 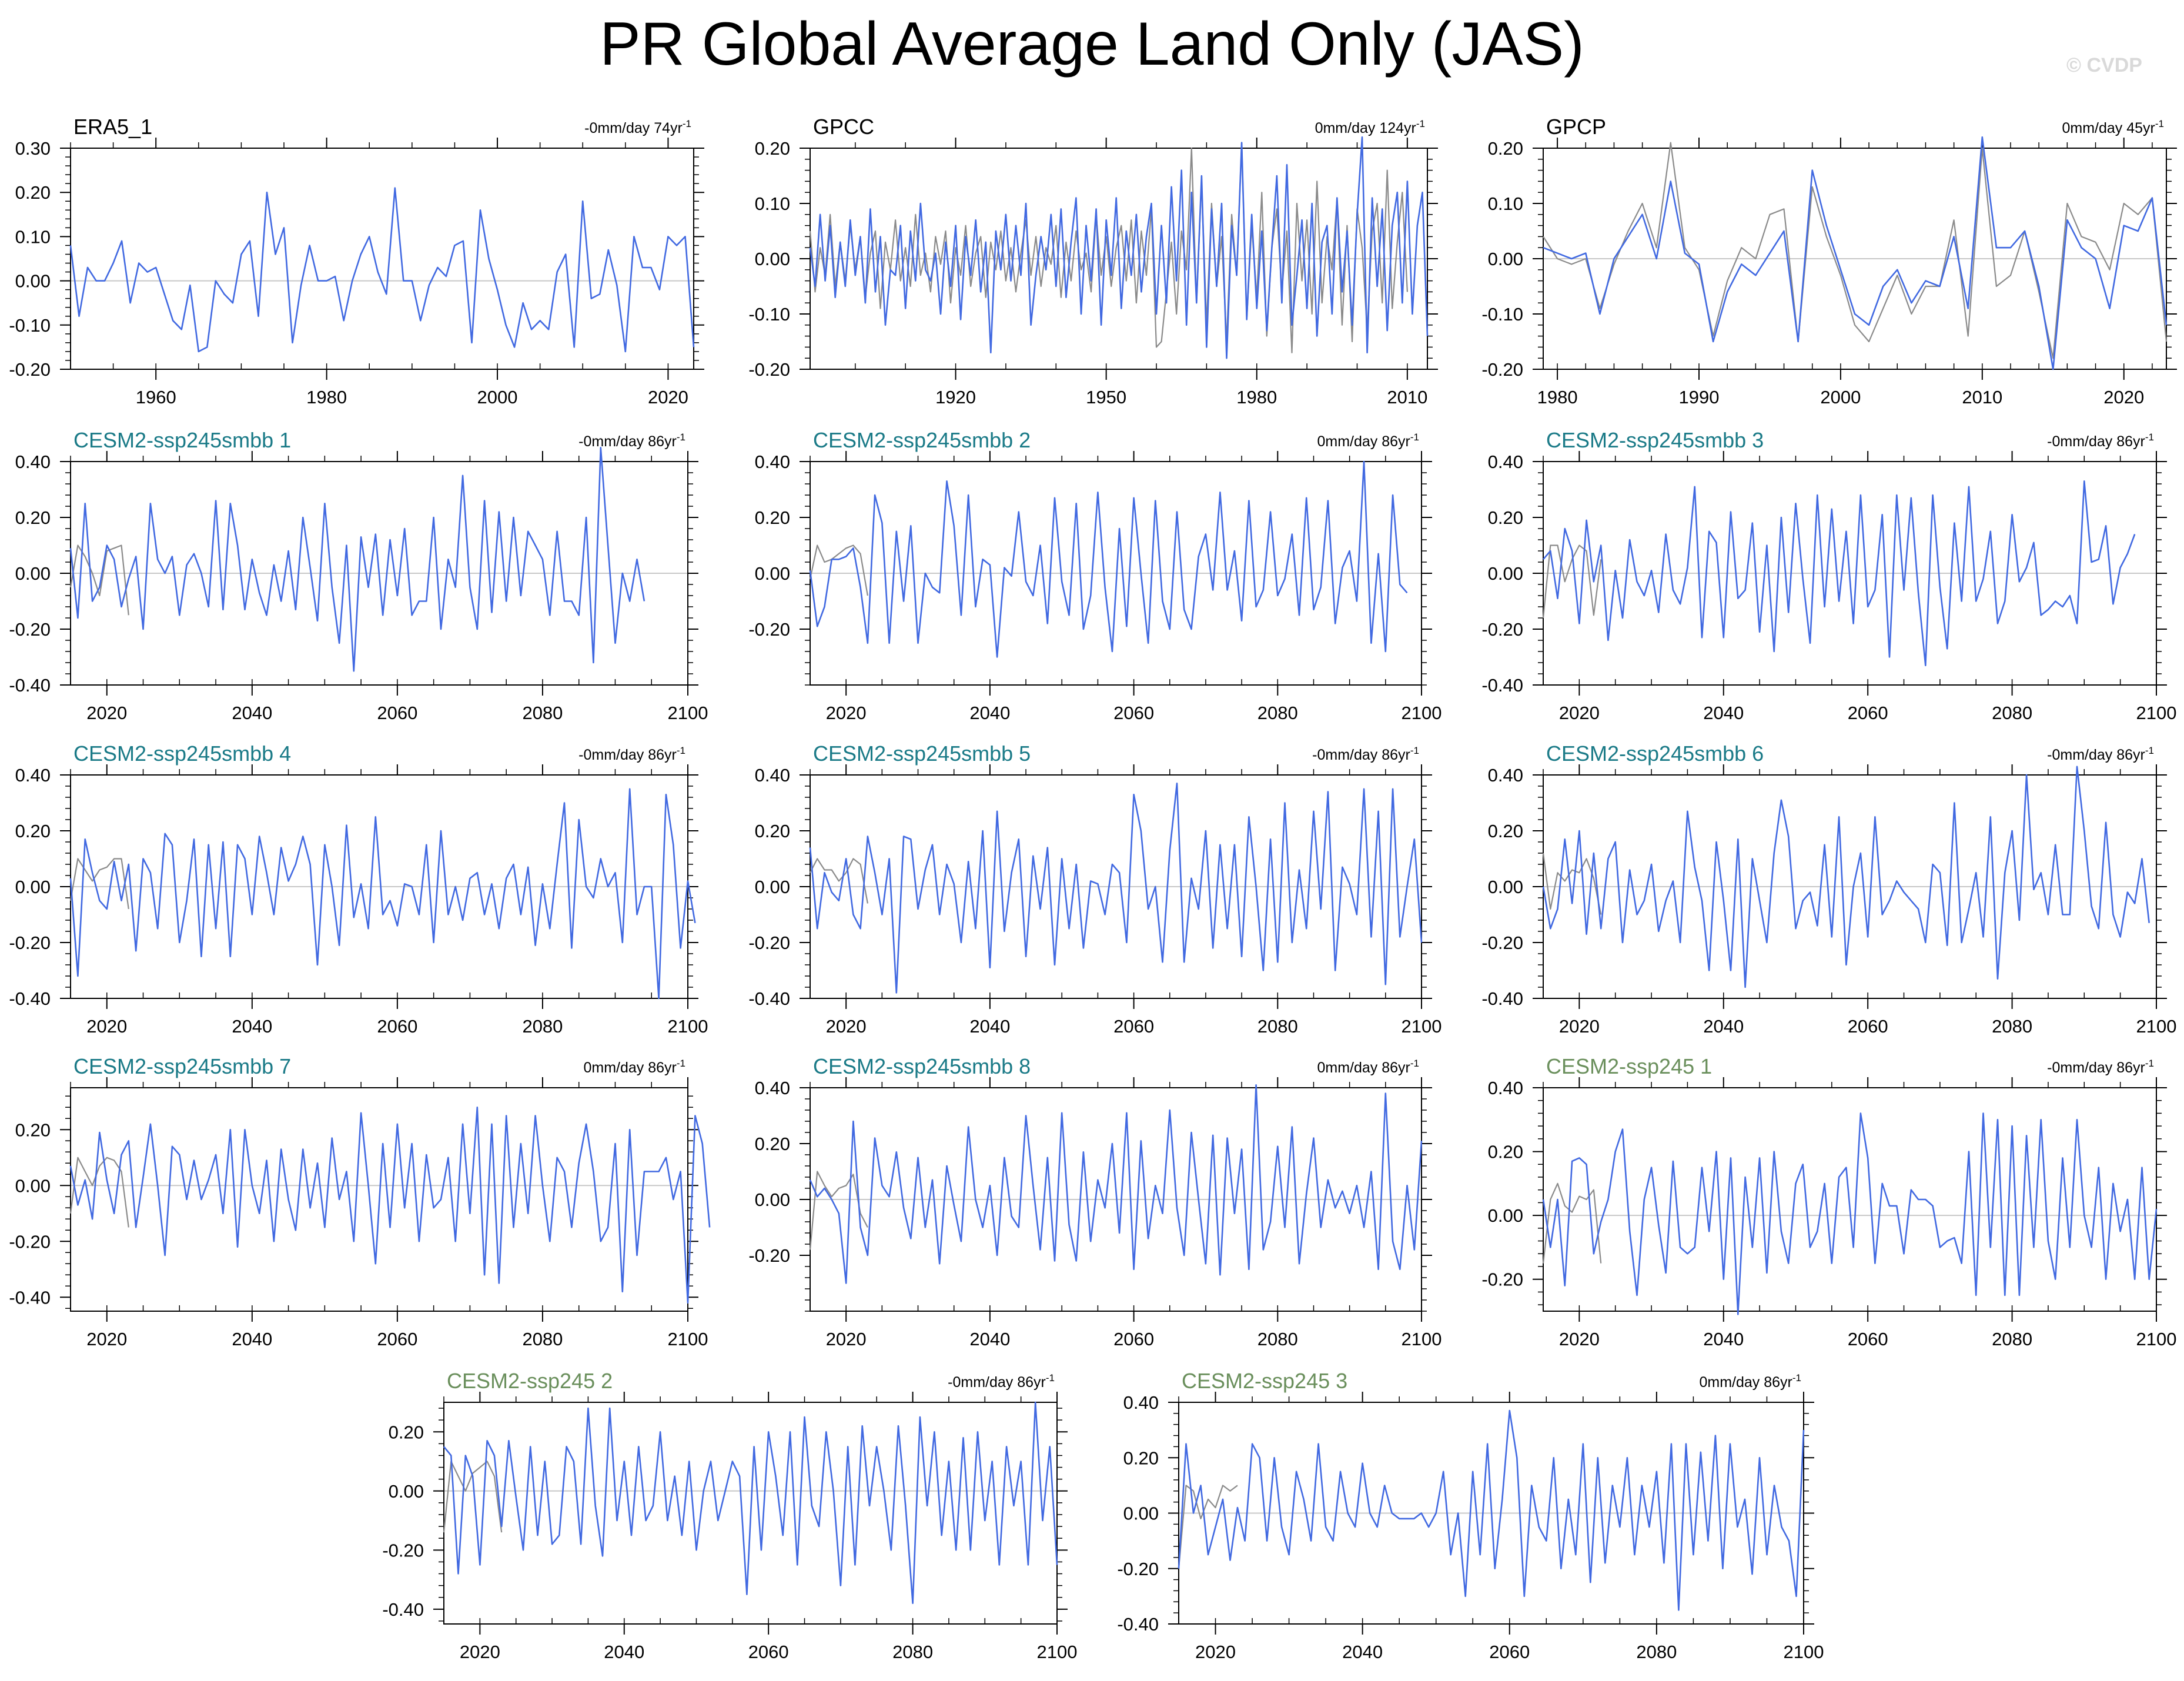 What do you see at coordinates (922, 753) in the screenshot?
I see `panel-title: CESM2-ssp245smbb 5` at bounding box center [922, 753].